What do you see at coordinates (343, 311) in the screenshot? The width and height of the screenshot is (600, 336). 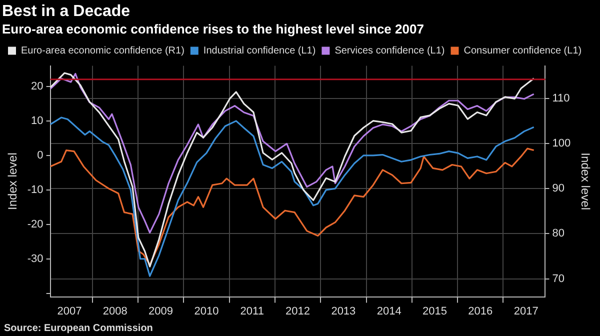 I see `x-tick-label: 2013` at bounding box center [343, 311].